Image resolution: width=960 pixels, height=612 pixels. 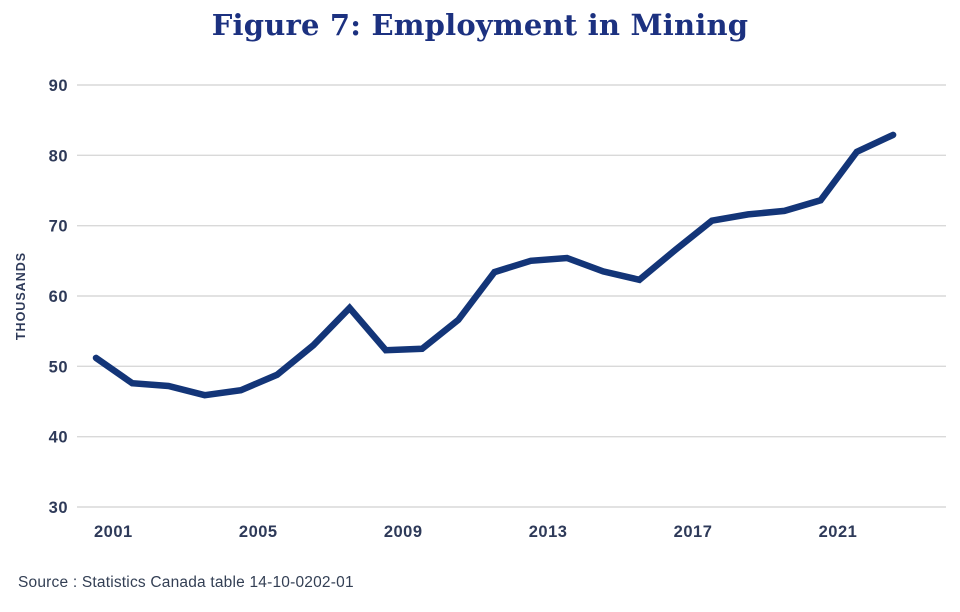 I want to click on y-tick-label-30: 30, so click(x=58, y=508).